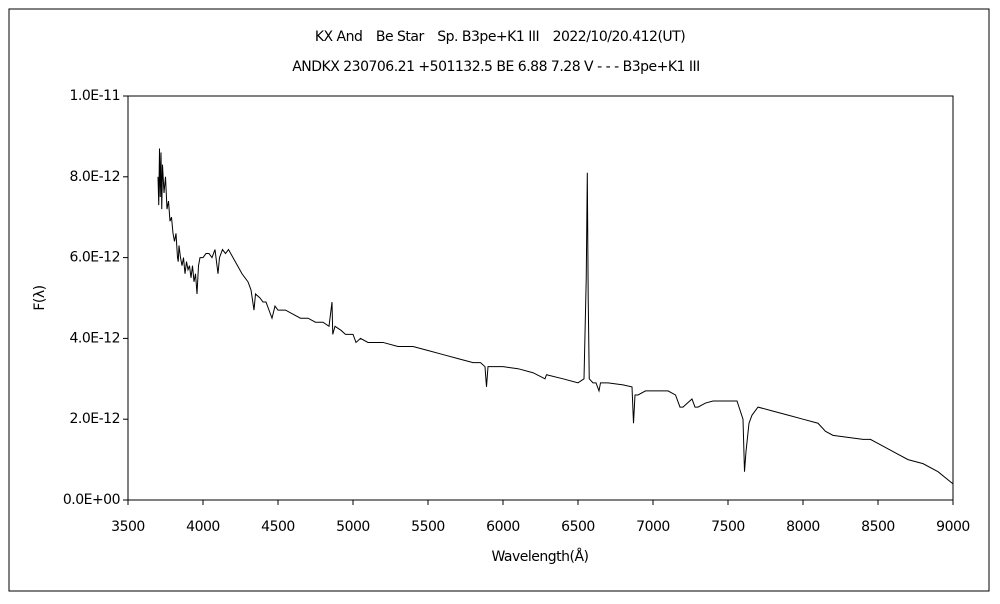 The height and width of the screenshot is (604, 1000). What do you see at coordinates (95, 258) in the screenshot?
I see `y-tick-label: 6.0E-12` at bounding box center [95, 258].